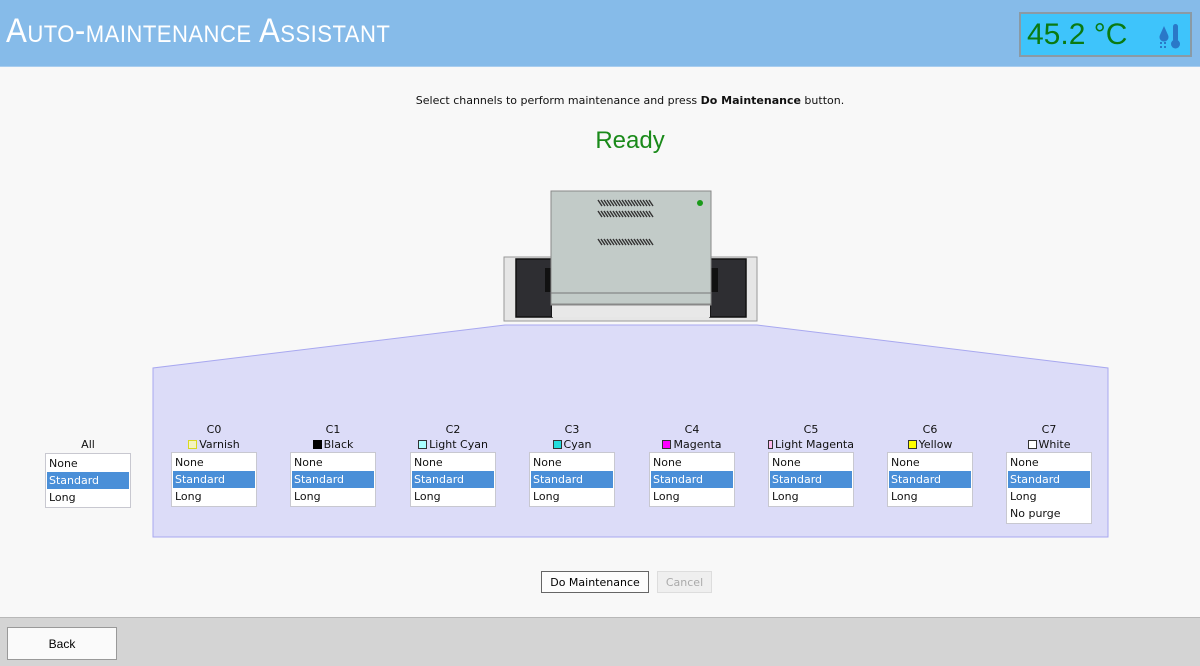 The width and height of the screenshot is (1200, 666). I want to click on channel-id: C4, so click(692, 429).